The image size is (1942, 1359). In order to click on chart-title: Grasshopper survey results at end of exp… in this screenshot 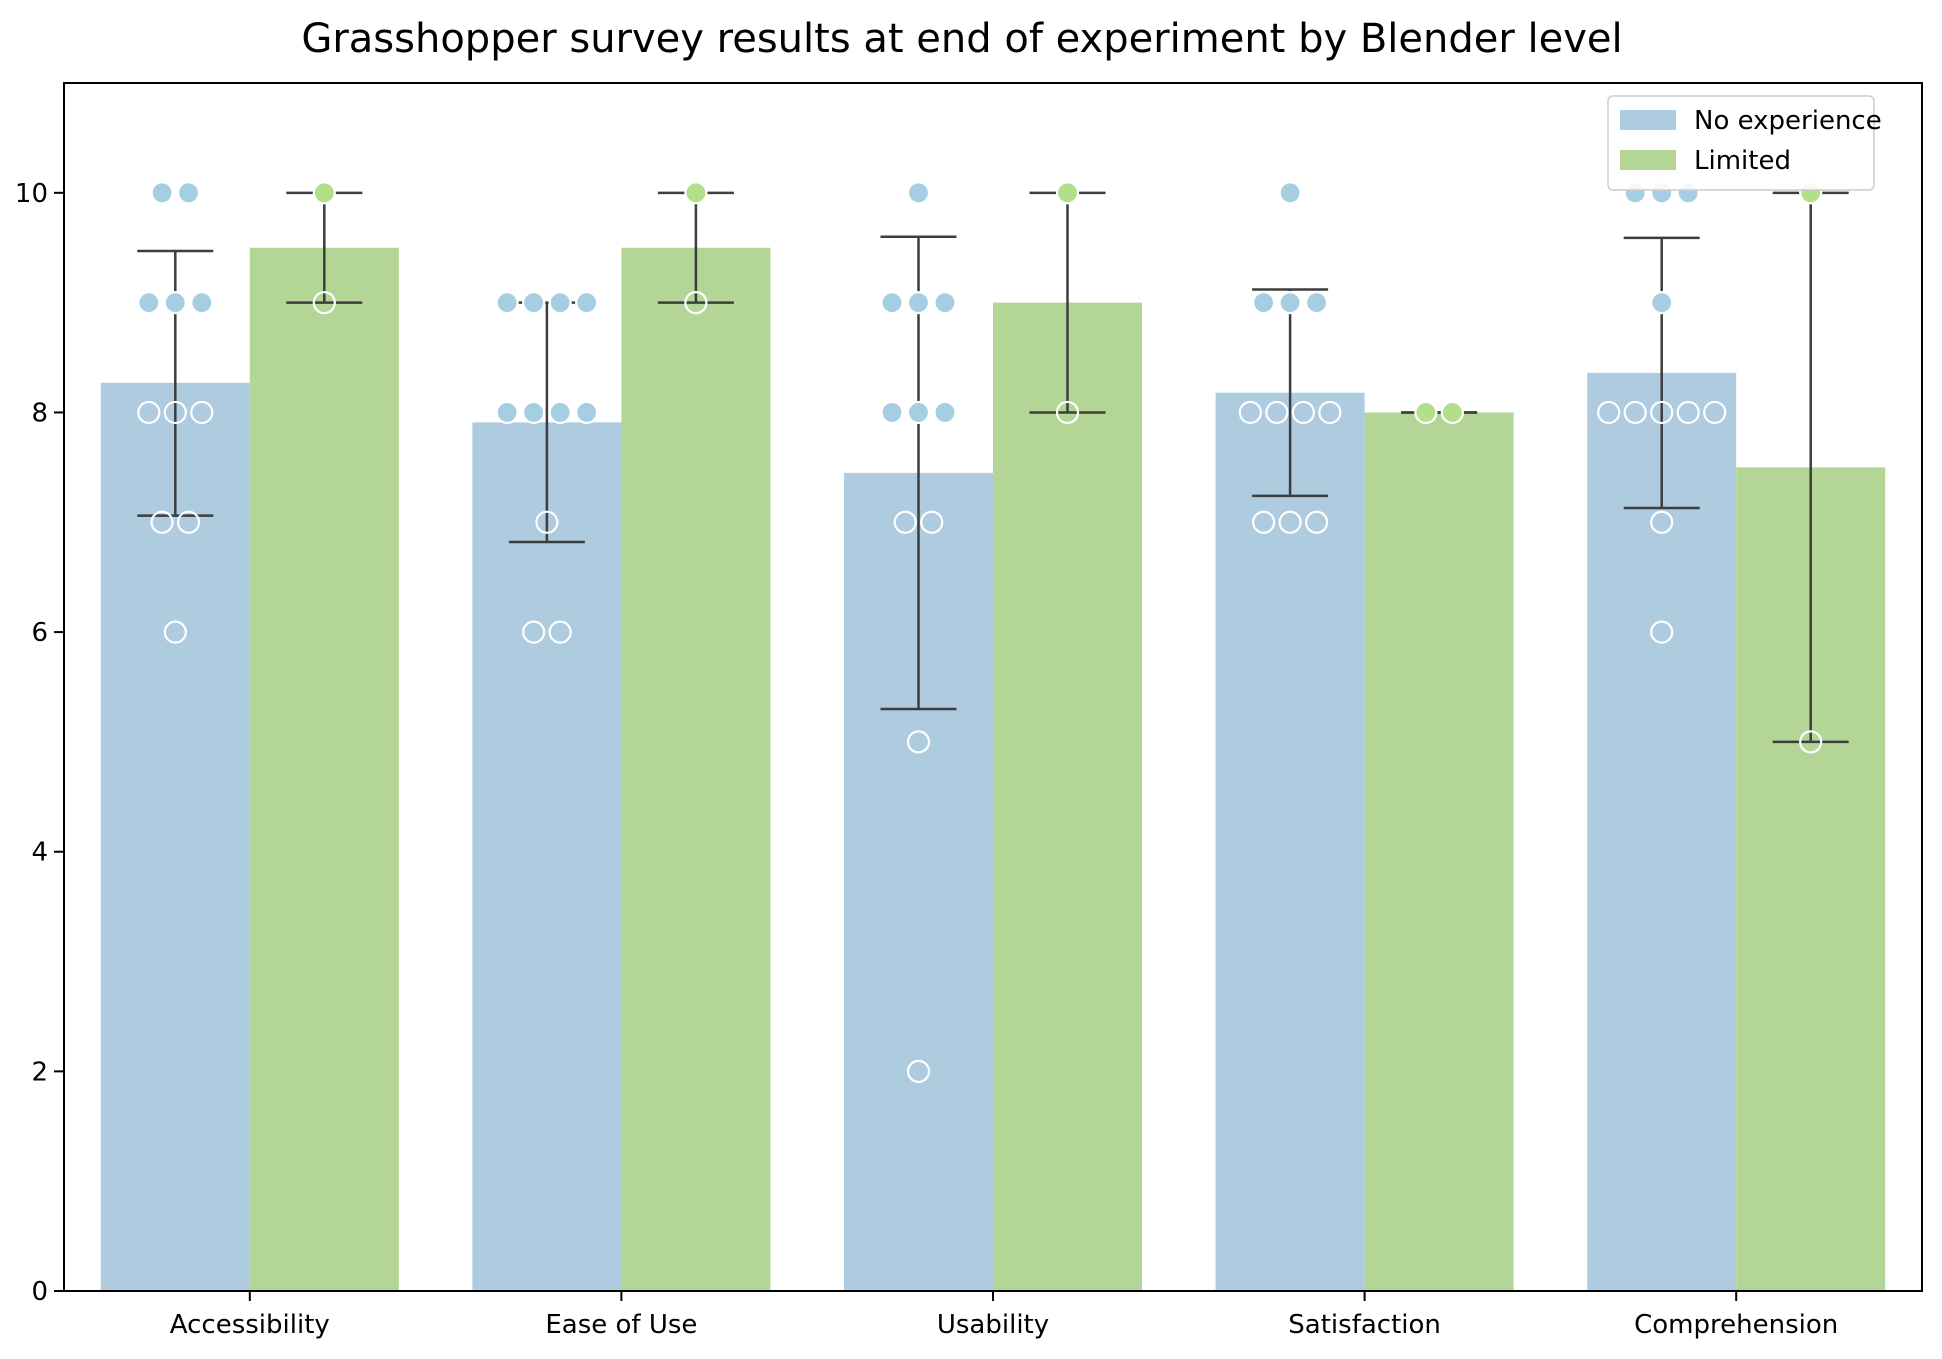, I will do `click(961, 39)`.